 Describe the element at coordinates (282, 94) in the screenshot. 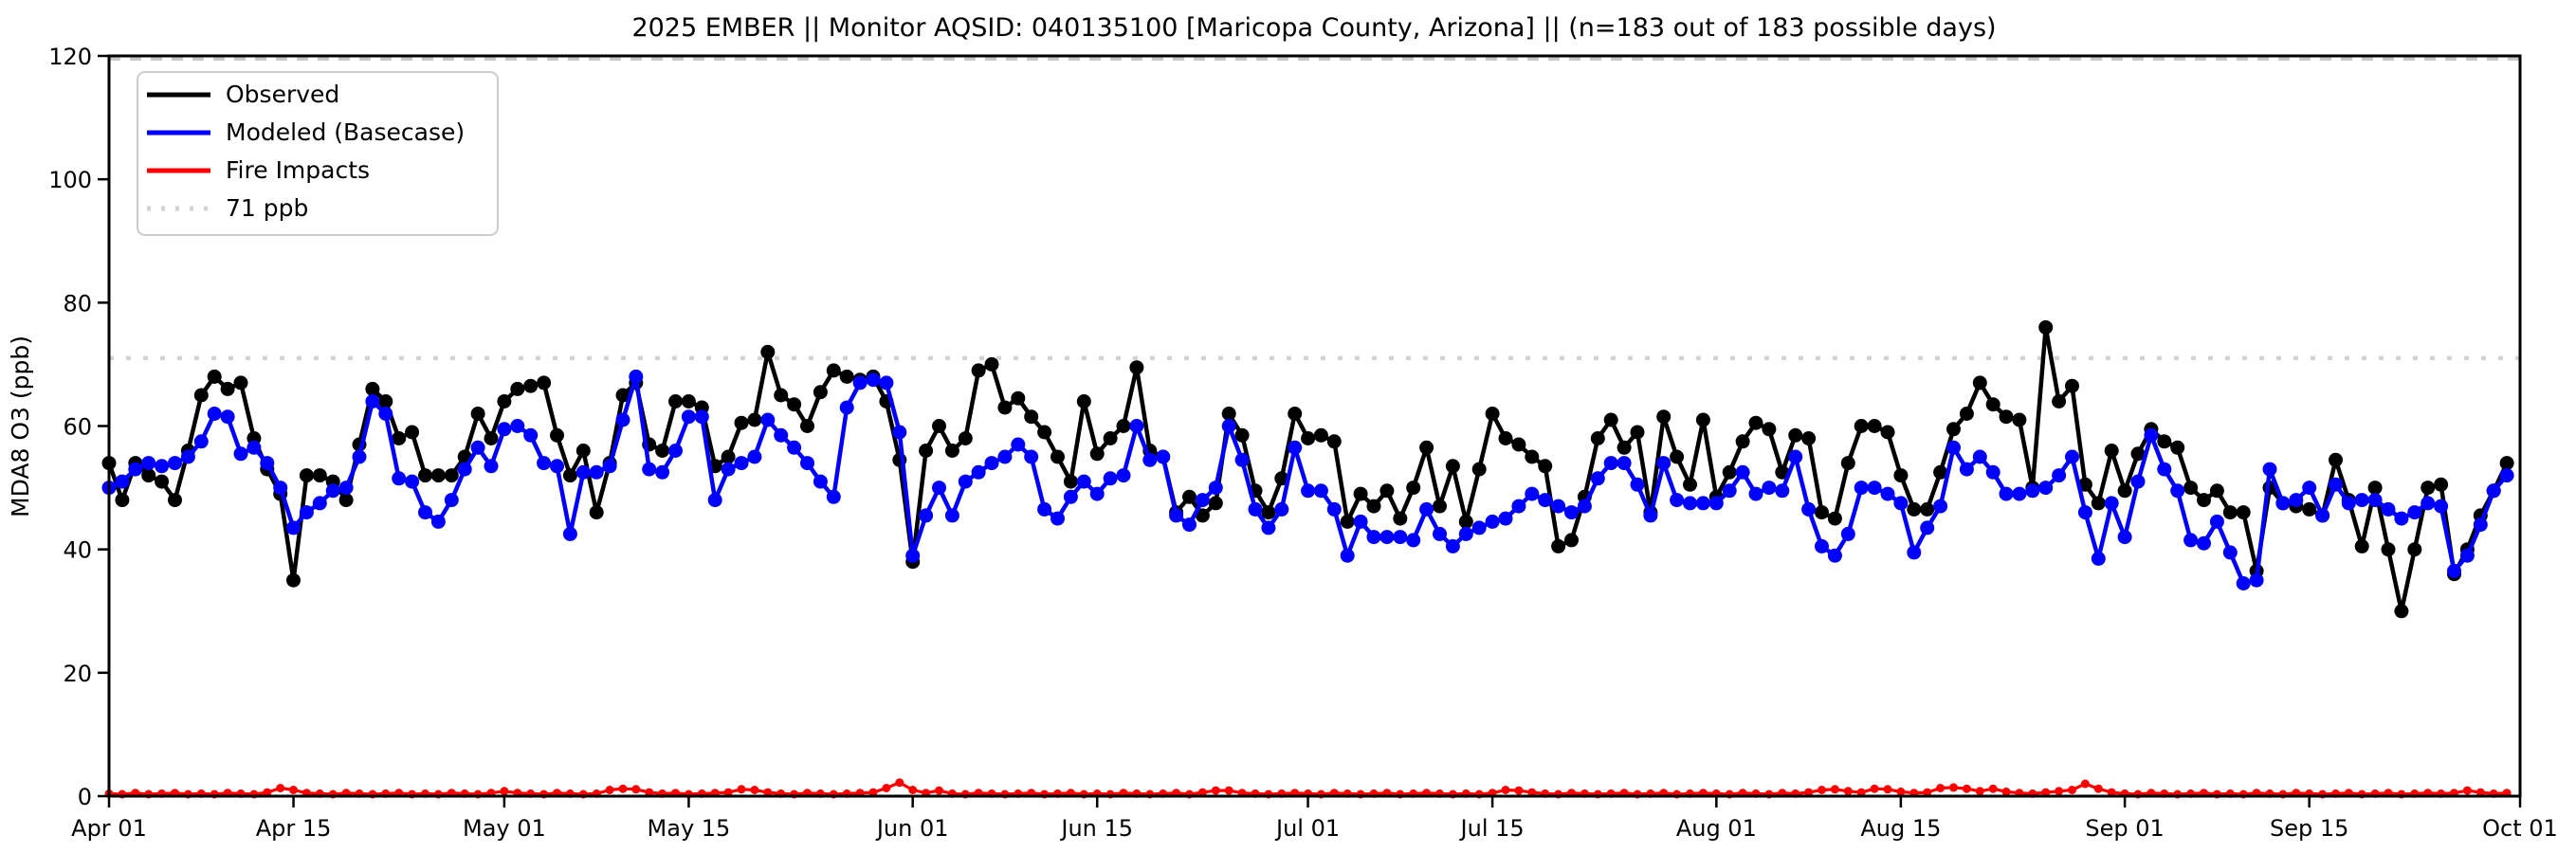

I see `legend-observed-label: Observed` at that location.